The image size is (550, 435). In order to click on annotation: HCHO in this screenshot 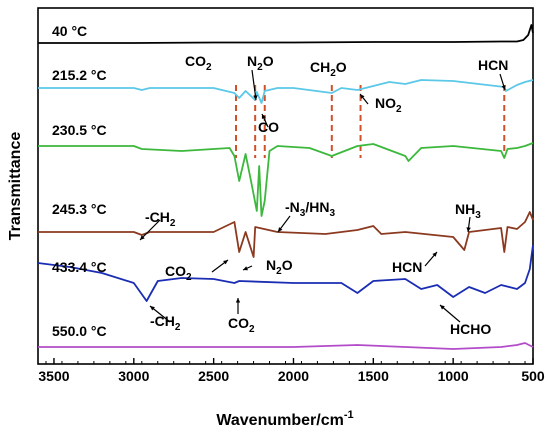, I will do `click(470, 329)`.